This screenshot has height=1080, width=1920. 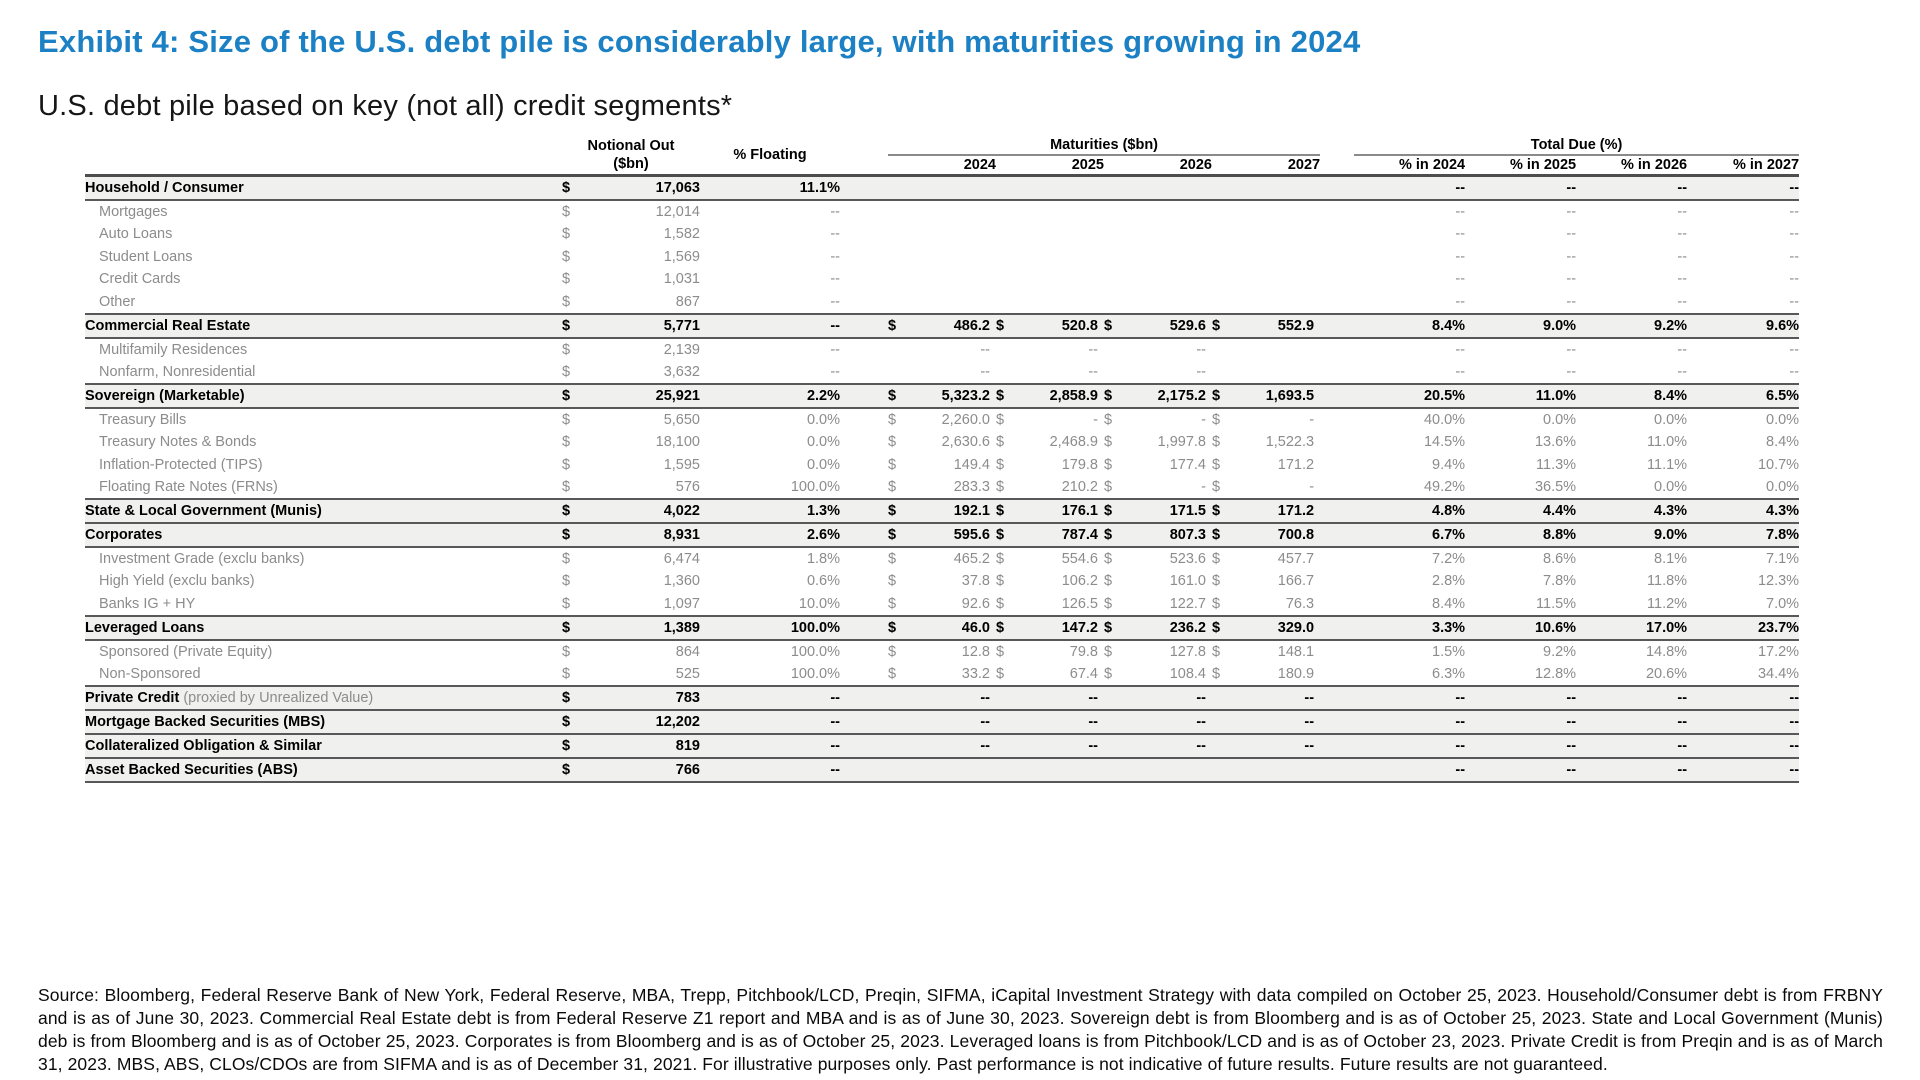 I want to click on pct-due-2027: 0.0%, so click(x=1743, y=419).